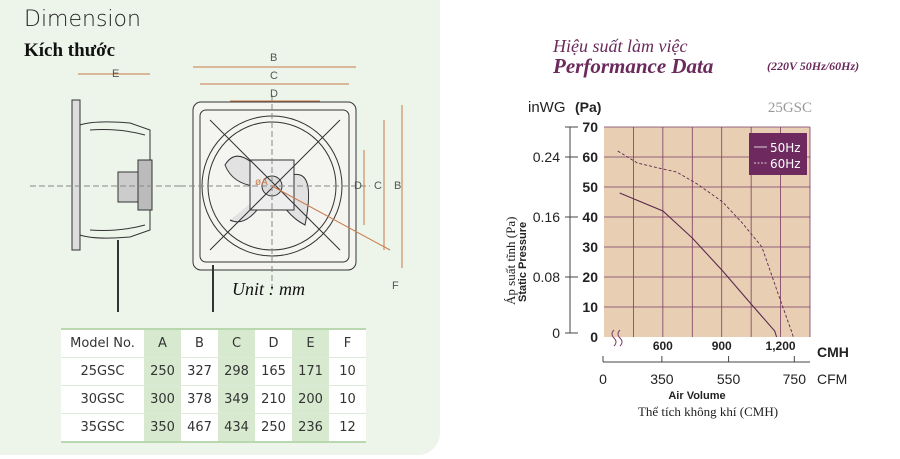  Describe the element at coordinates (510, 261) in the screenshot. I see `y-label-vi: Áp suất tĩnh (Pa)` at that location.